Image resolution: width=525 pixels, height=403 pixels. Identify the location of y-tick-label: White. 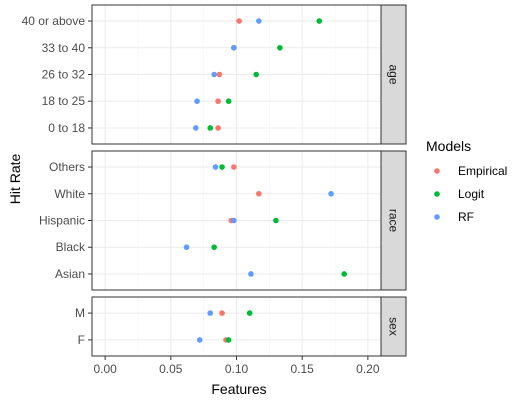
(69, 194).